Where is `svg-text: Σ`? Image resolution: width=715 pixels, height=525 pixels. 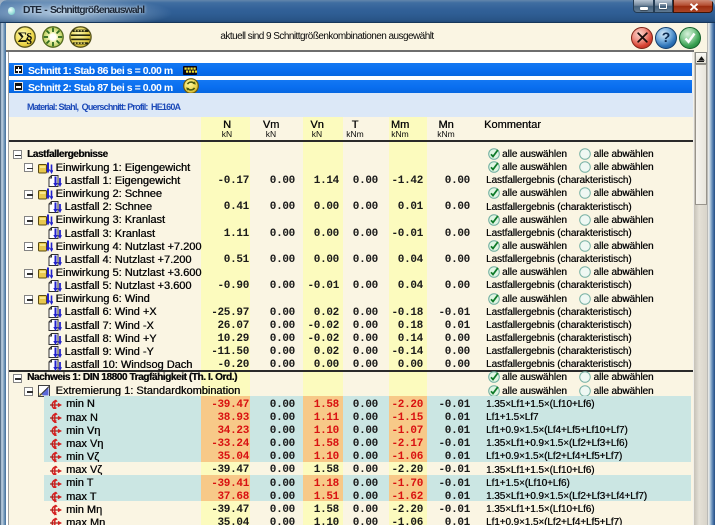
svg-text: Σ is located at coordinates (23, 38).